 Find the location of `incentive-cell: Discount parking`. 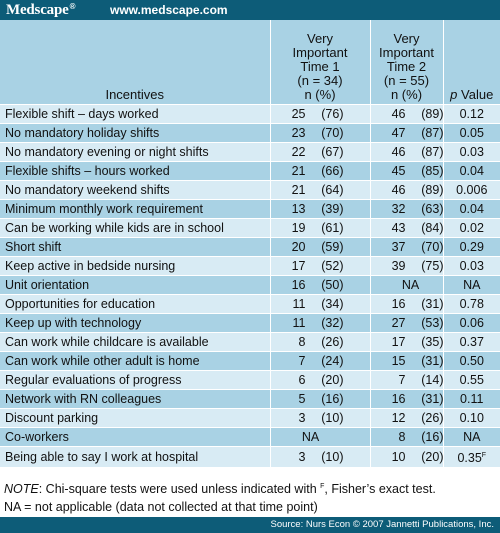

incentive-cell: Discount parking is located at coordinates (135, 418).